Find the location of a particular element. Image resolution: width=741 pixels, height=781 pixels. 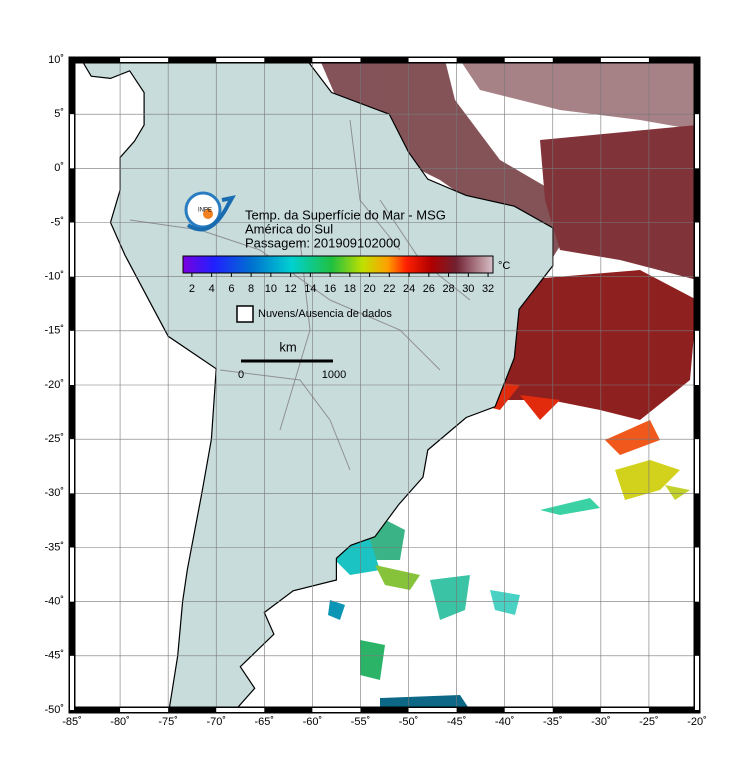

colorbar-tick-label: 14 is located at coordinates (310, 289).